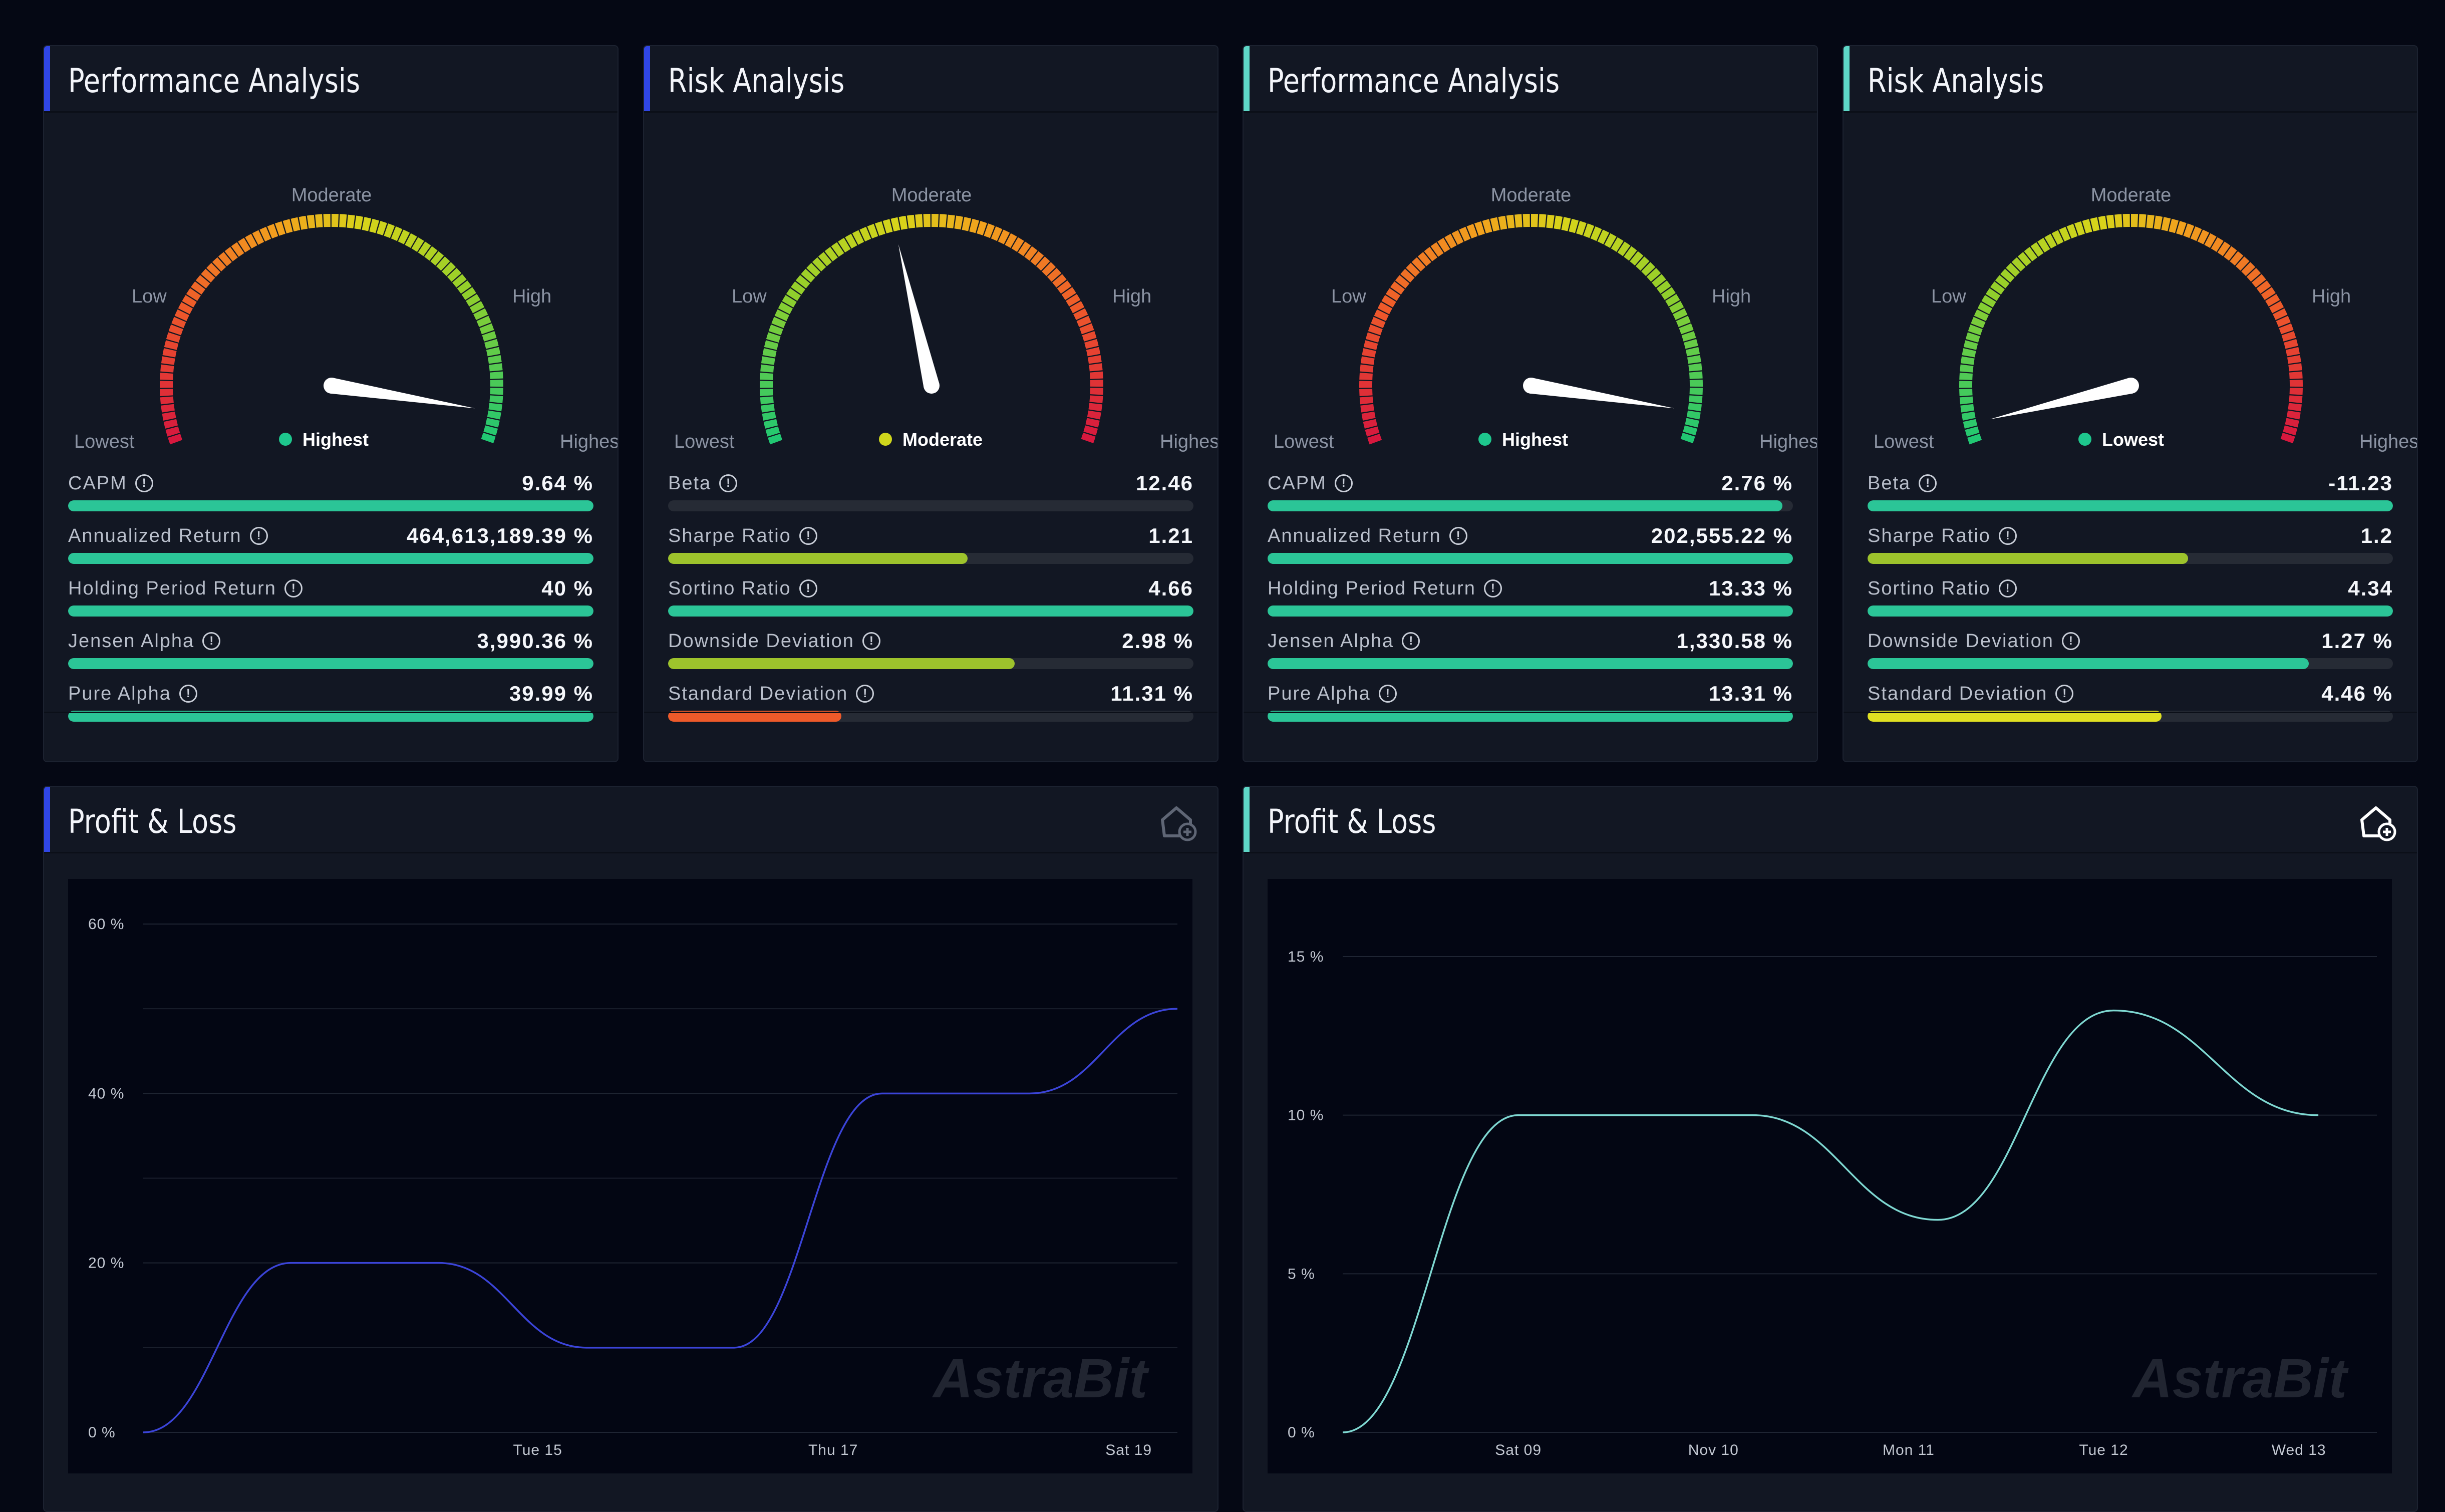  What do you see at coordinates (1131, 296) in the screenshot?
I see `gauge-label-high: High` at bounding box center [1131, 296].